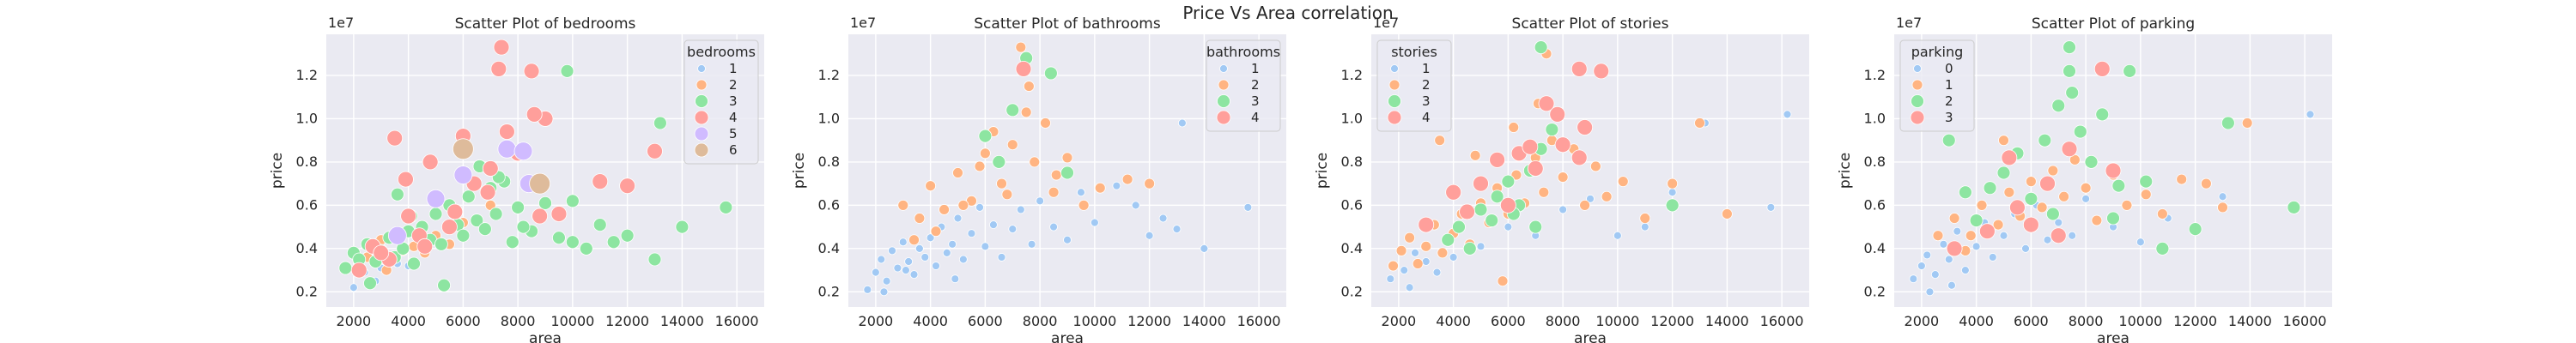 The image size is (2576, 343). What do you see at coordinates (1875, 161) in the screenshot?
I see `y-tick-label: 0.8` at bounding box center [1875, 161].